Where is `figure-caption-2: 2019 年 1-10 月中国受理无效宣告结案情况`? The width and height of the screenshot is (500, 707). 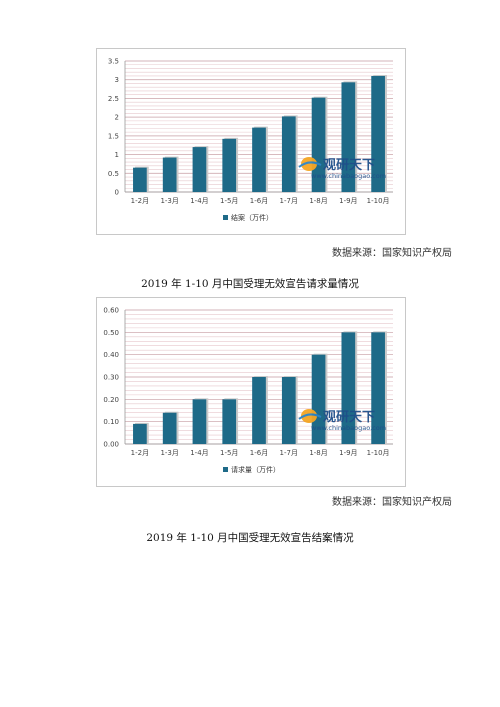 figure-caption-2: 2019 年 1-10 月中国受理无效宣告结案情况 is located at coordinates (250, 538).